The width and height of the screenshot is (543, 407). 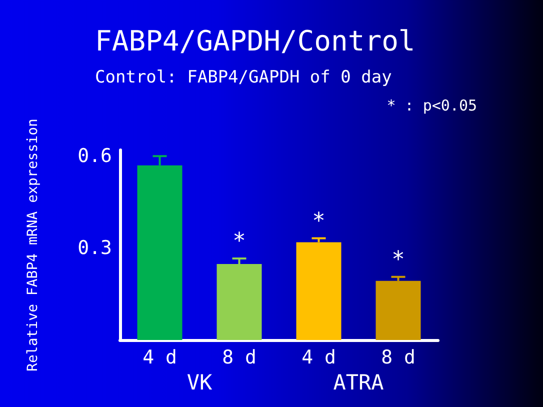 What do you see at coordinates (33, 245) in the screenshot?
I see `y-axis-title: Relative FABP4 mRNA expression` at bounding box center [33, 245].